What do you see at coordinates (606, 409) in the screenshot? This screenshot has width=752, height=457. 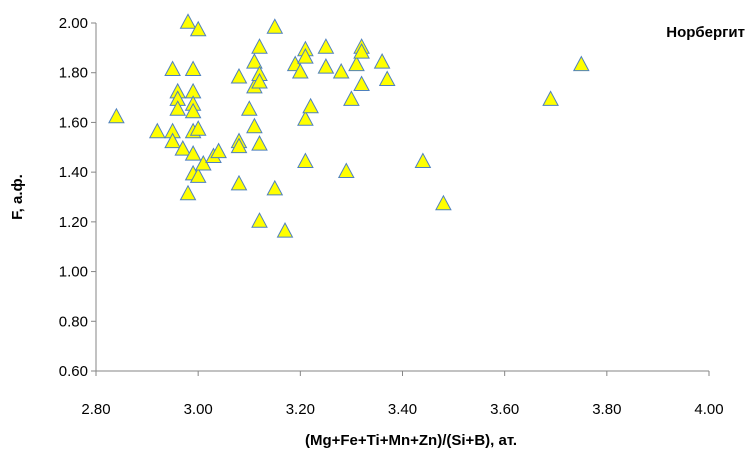 I see `x-tick-label: 3.80` at bounding box center [606, 409].